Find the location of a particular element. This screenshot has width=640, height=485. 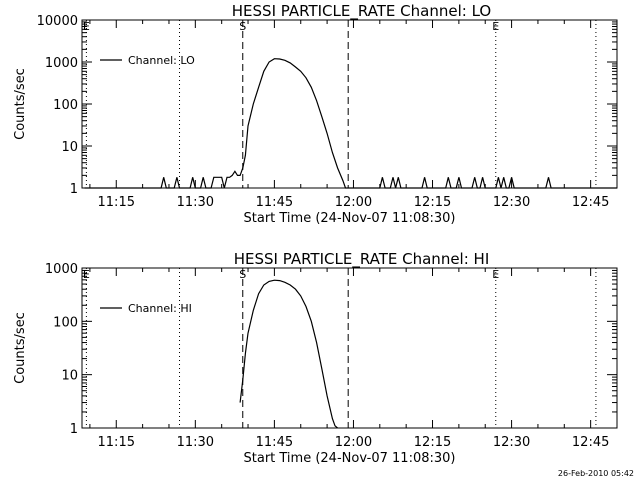

y-tick-label: 10000 is located at coordinates (57, 21).